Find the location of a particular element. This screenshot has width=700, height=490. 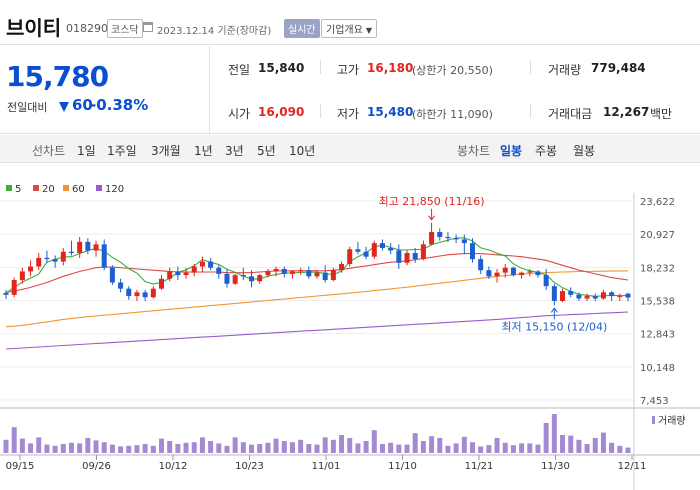

asof-date: 2023.12.14 기준(장마감) is located at coordinates (214, 31).